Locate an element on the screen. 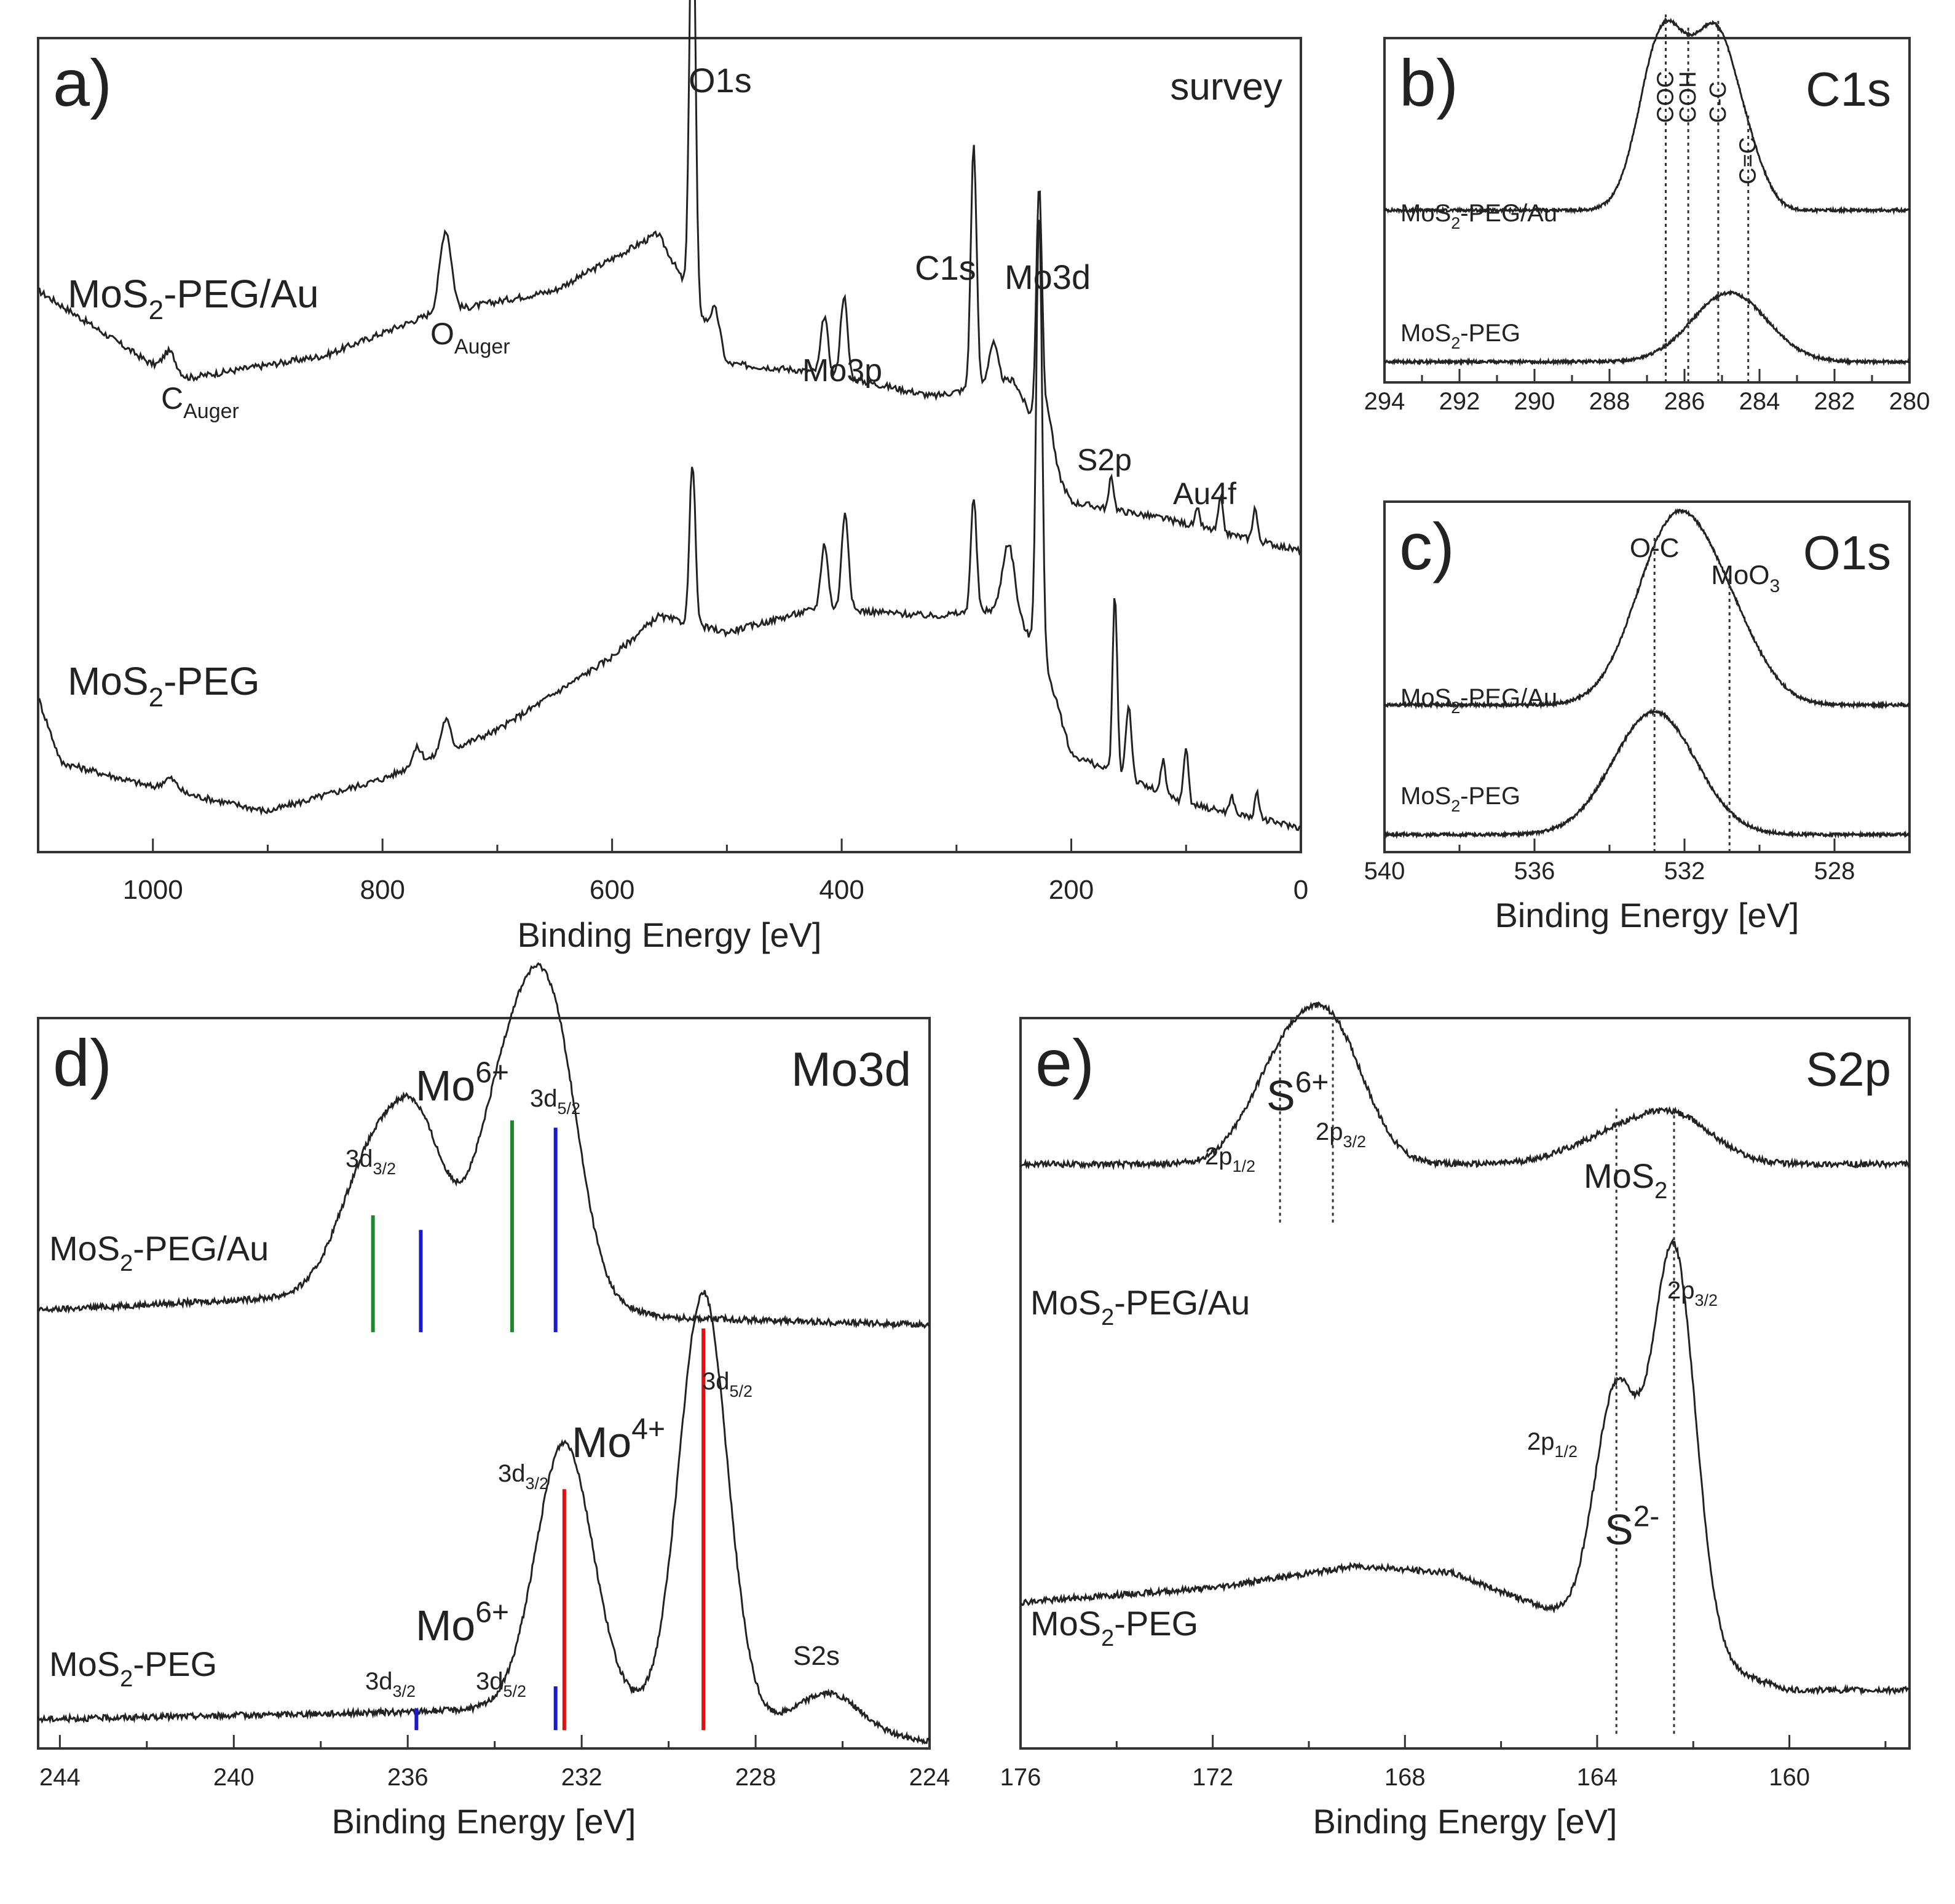 This screenshot has width=1955, height=1904. x-tick-label: 0 is located at coordinates (1300, 890).